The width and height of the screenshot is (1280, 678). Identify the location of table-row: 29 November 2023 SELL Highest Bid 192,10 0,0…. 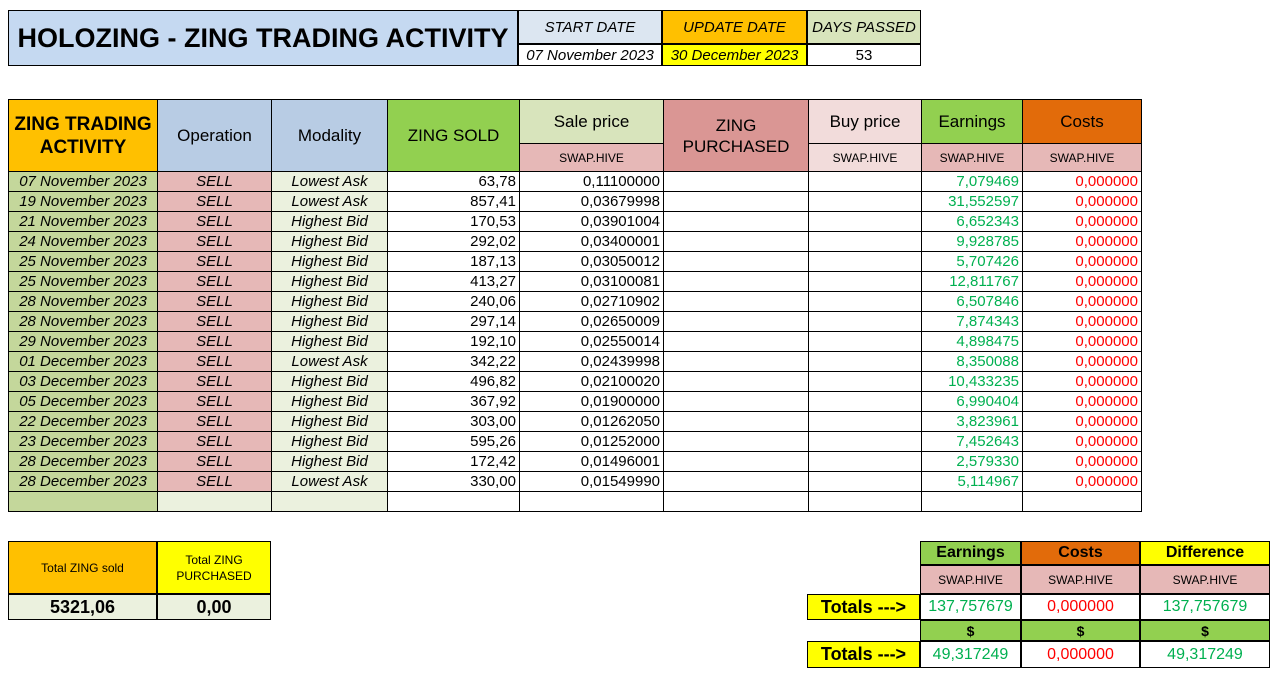
(575, 341).